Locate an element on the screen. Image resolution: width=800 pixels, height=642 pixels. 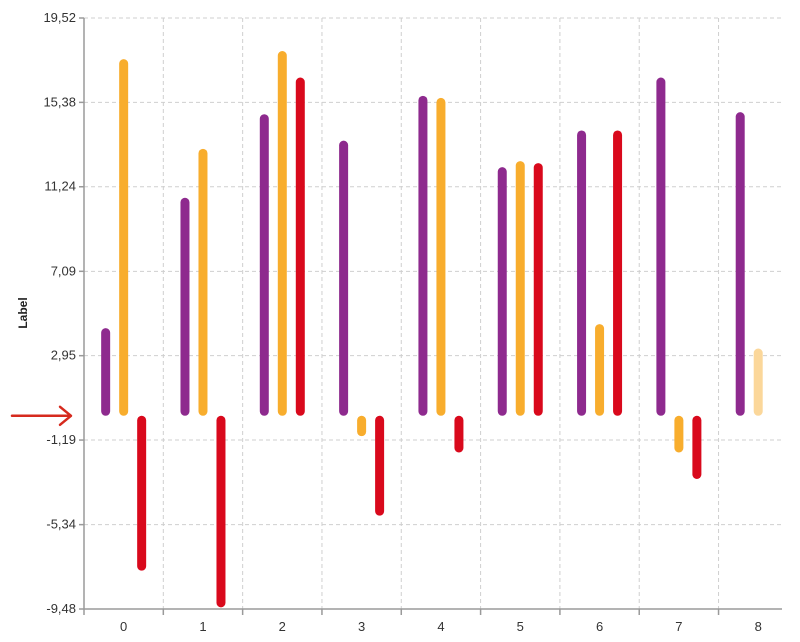
bar-2-s1 is located at coordinates (282, 233).